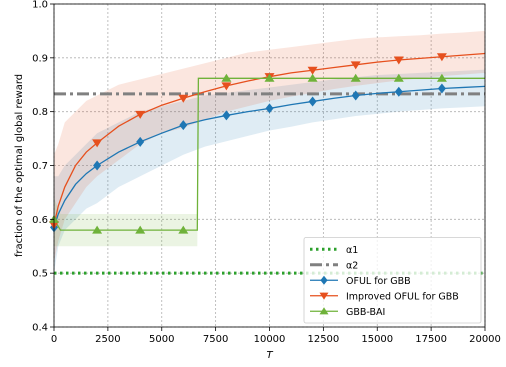  What do you see at coordinates (269, 355) in the screenshot?
I see `x-axis-title: T` at bounding box center [269, 355].